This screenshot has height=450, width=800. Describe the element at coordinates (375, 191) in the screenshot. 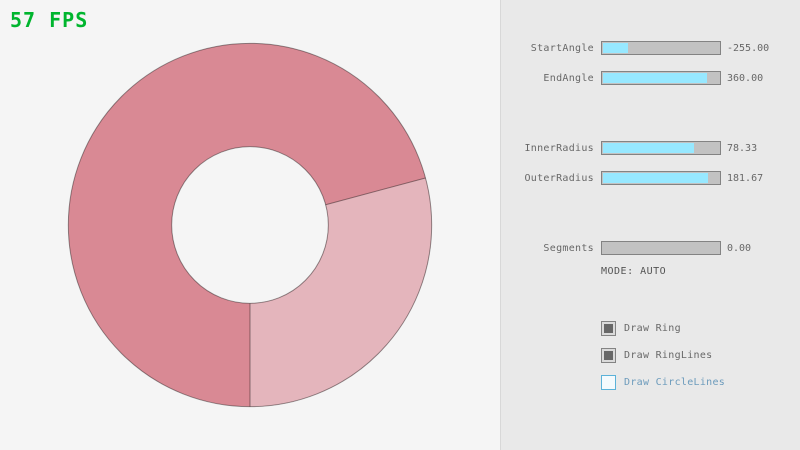

I see `ring-radial-line-upper` at that location.